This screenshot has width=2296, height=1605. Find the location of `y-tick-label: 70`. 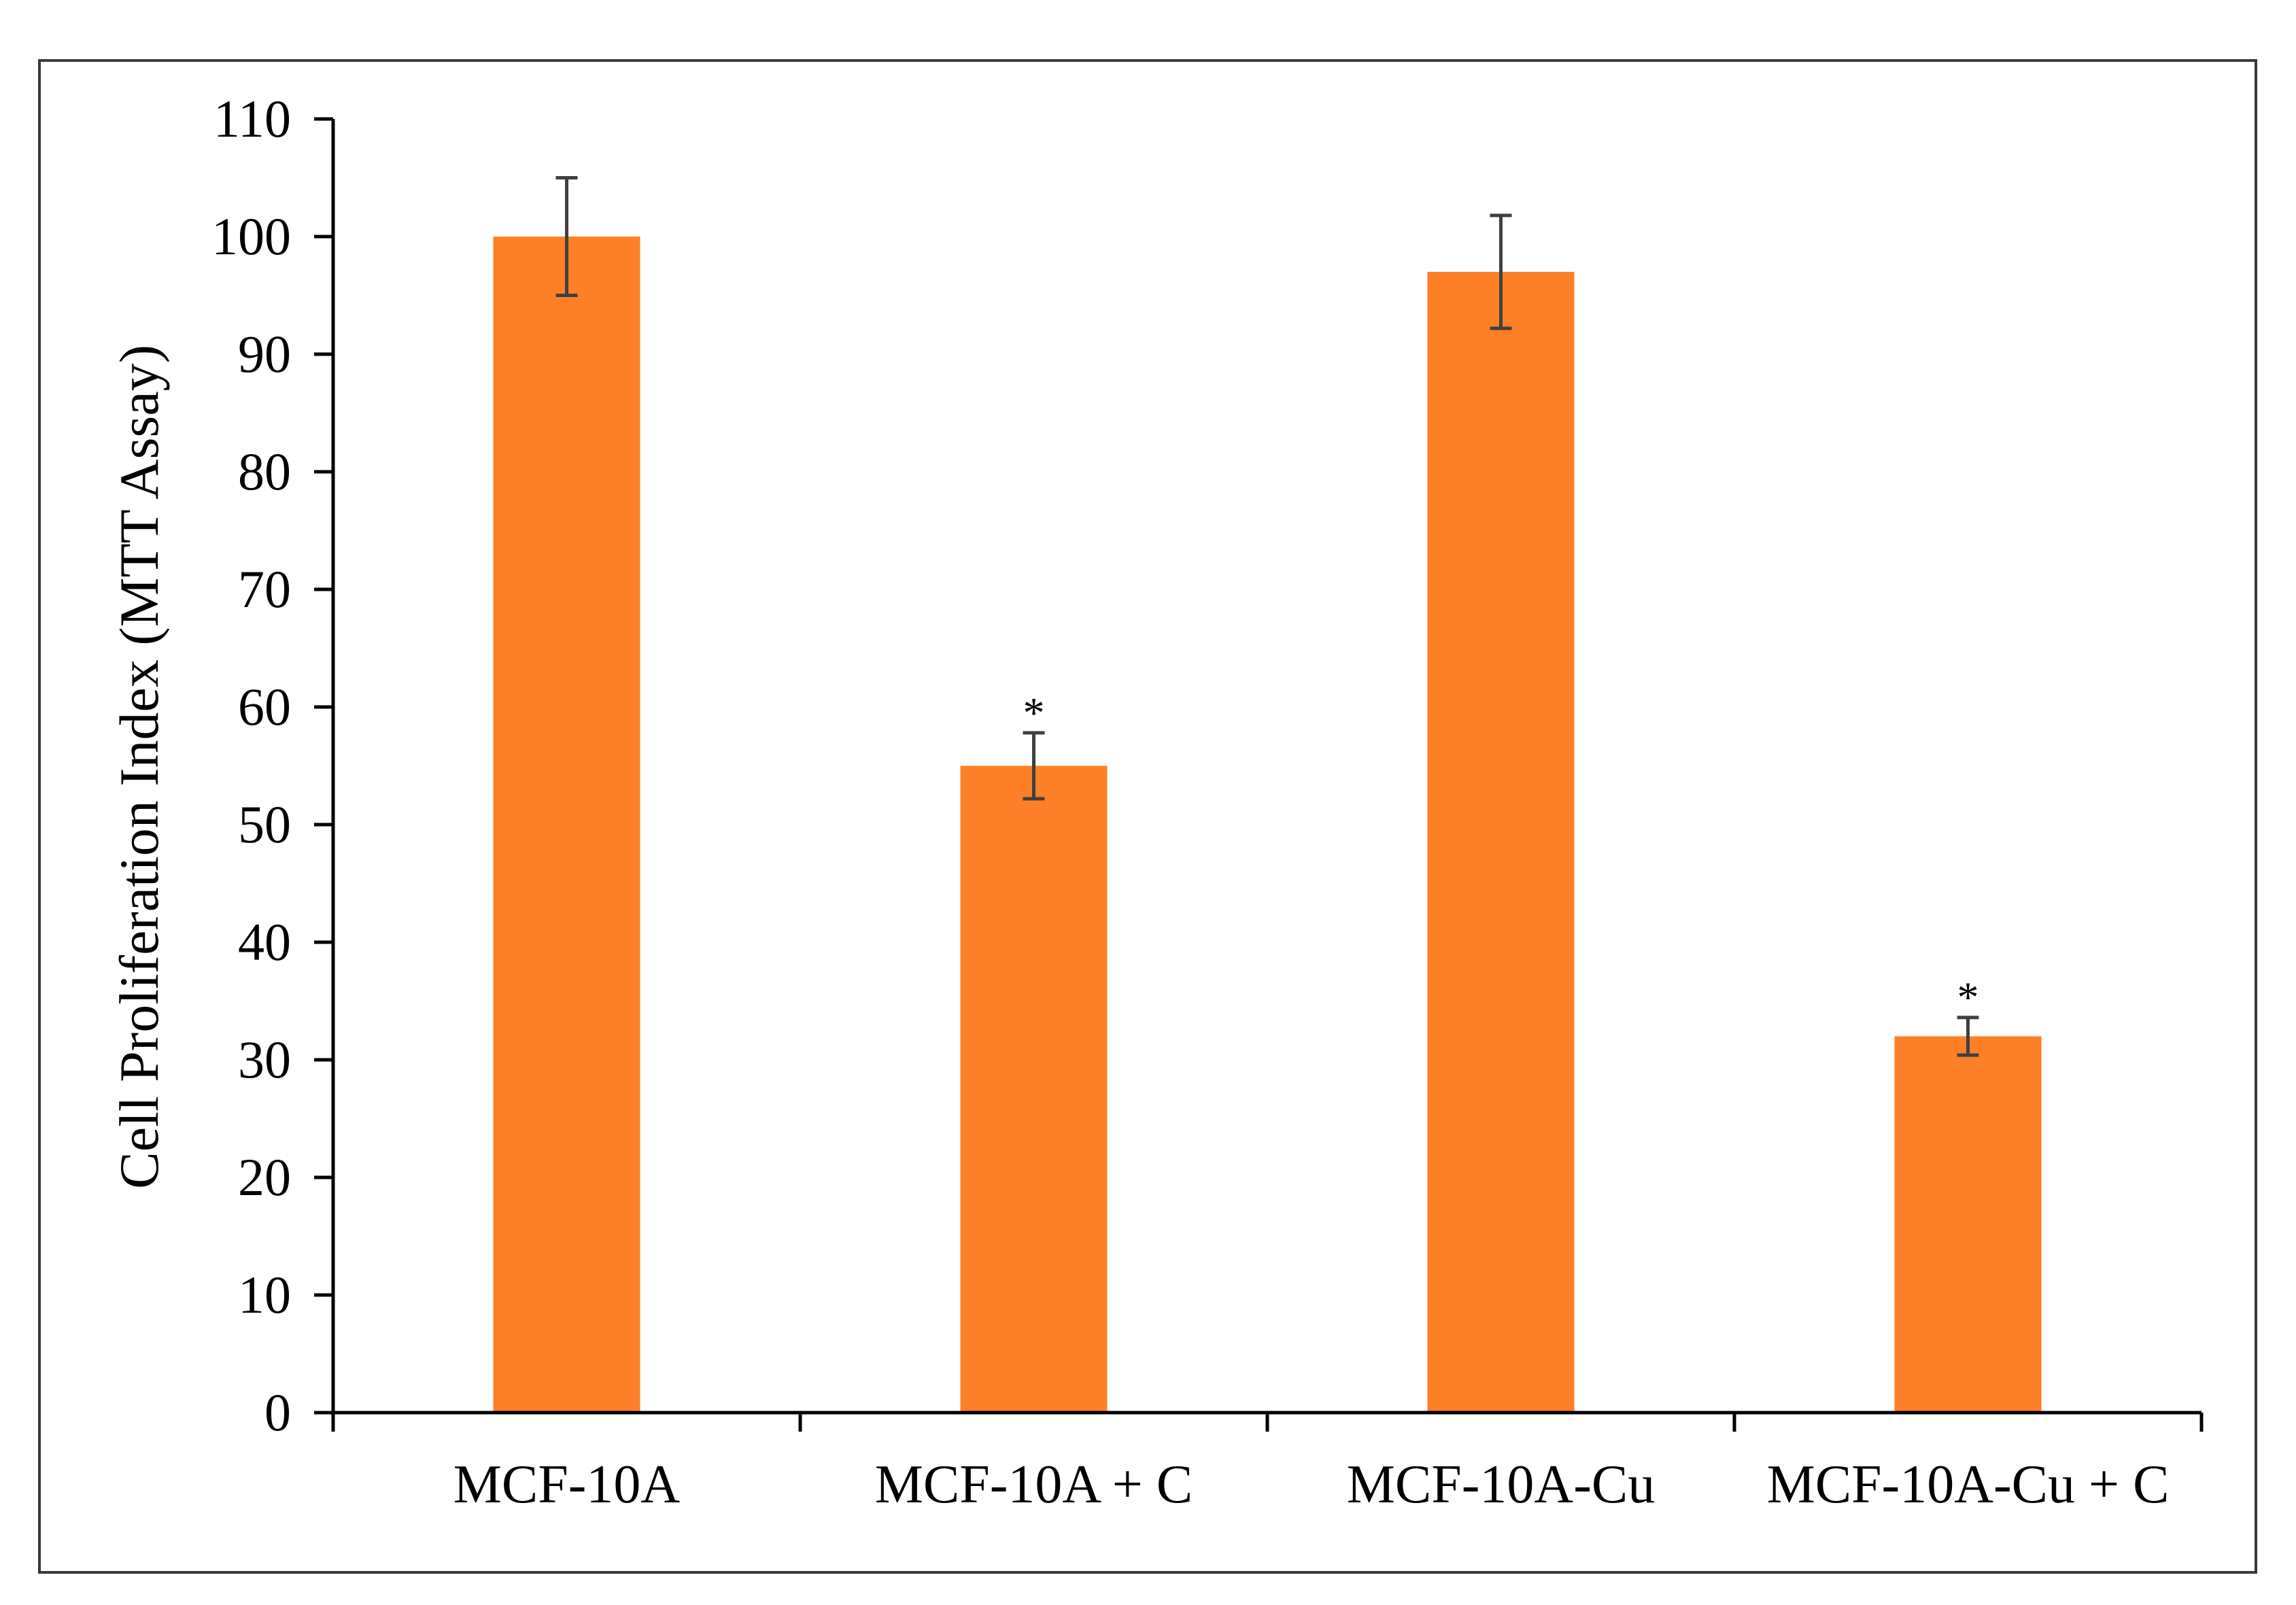

y-tick-label: 70 is located at coordinates (264, 589).